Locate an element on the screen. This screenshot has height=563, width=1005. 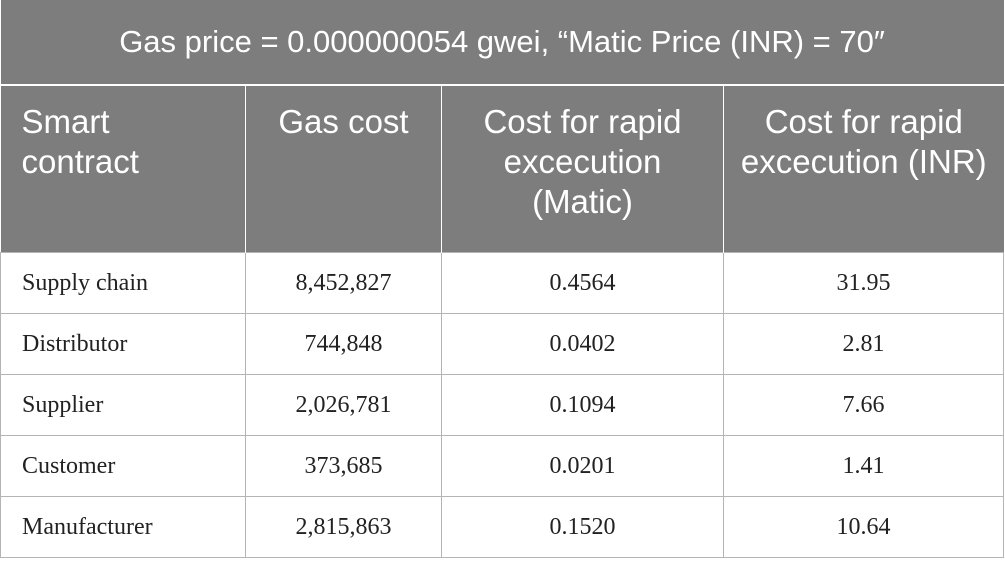
cell-cost-inr: 2.81 is located at coordinates (863, 344).